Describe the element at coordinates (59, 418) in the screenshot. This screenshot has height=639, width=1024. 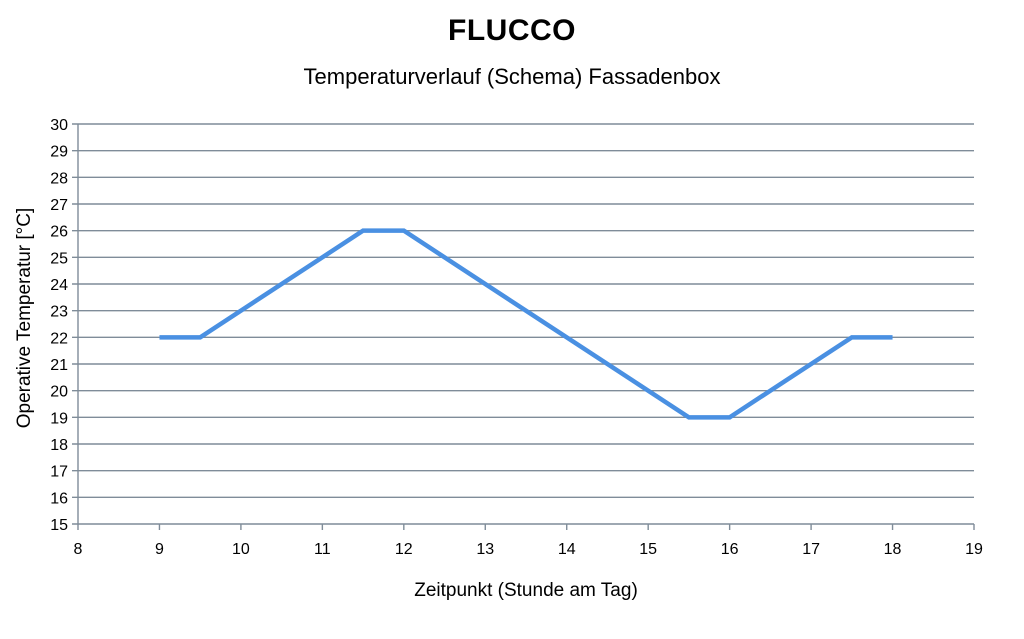
I see `y-tick-label: 19` at that location.